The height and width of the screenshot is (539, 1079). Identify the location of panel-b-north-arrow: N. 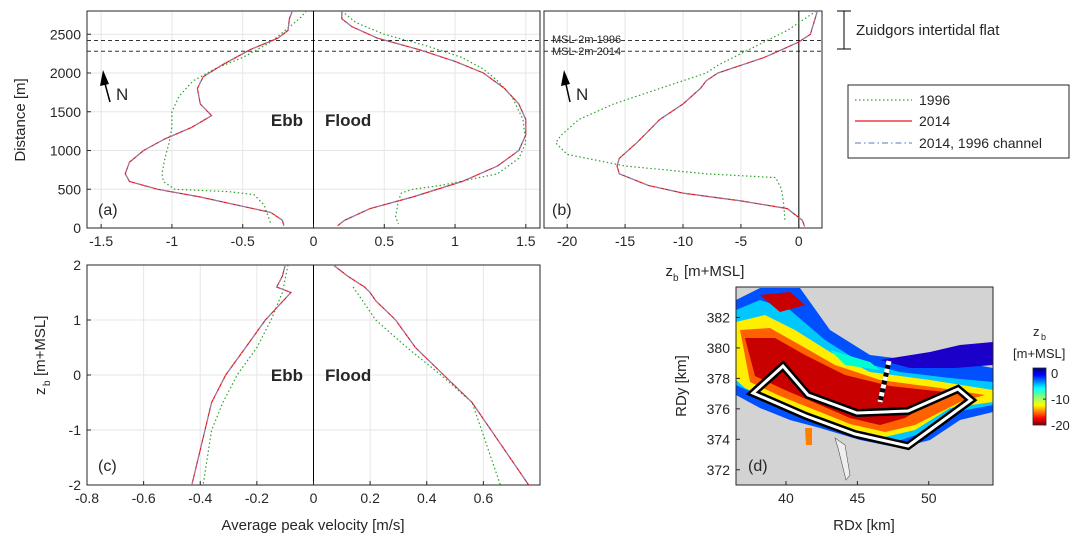
(574, 87).